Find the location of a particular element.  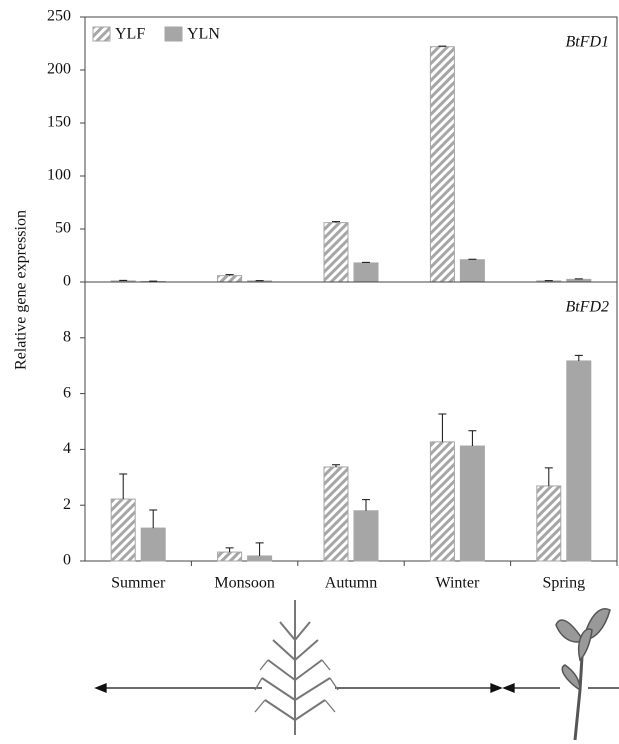

x-tick-label: Autumn is located at coordinates (351, 583).